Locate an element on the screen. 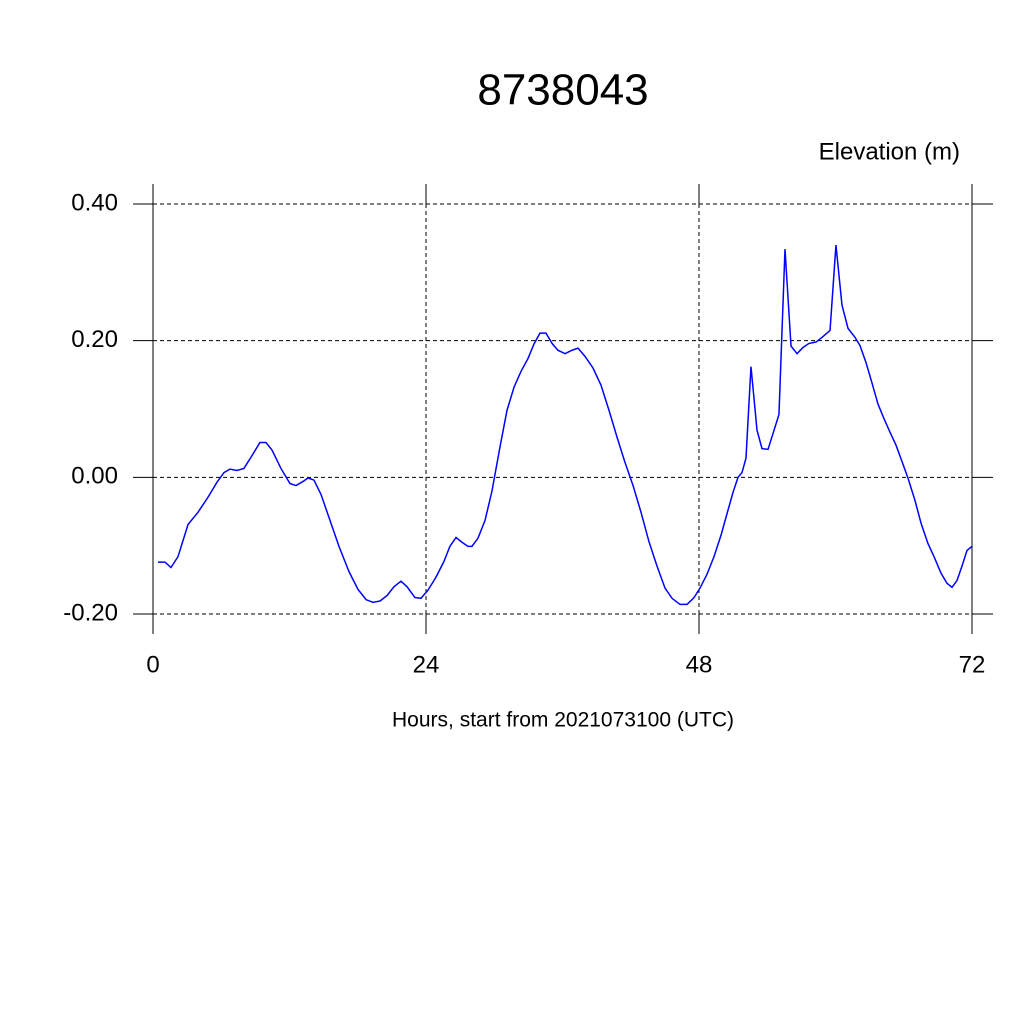  y-tick-label: 0.00 is located at coordinates (94, 476).